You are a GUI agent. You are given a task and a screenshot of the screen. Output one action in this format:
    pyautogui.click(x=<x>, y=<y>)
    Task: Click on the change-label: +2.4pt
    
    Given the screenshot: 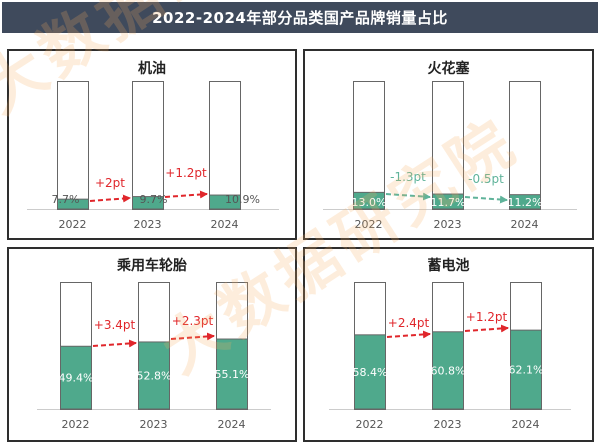 What is the action you would take?
    pyautogui.click(x=409, y=323)
    